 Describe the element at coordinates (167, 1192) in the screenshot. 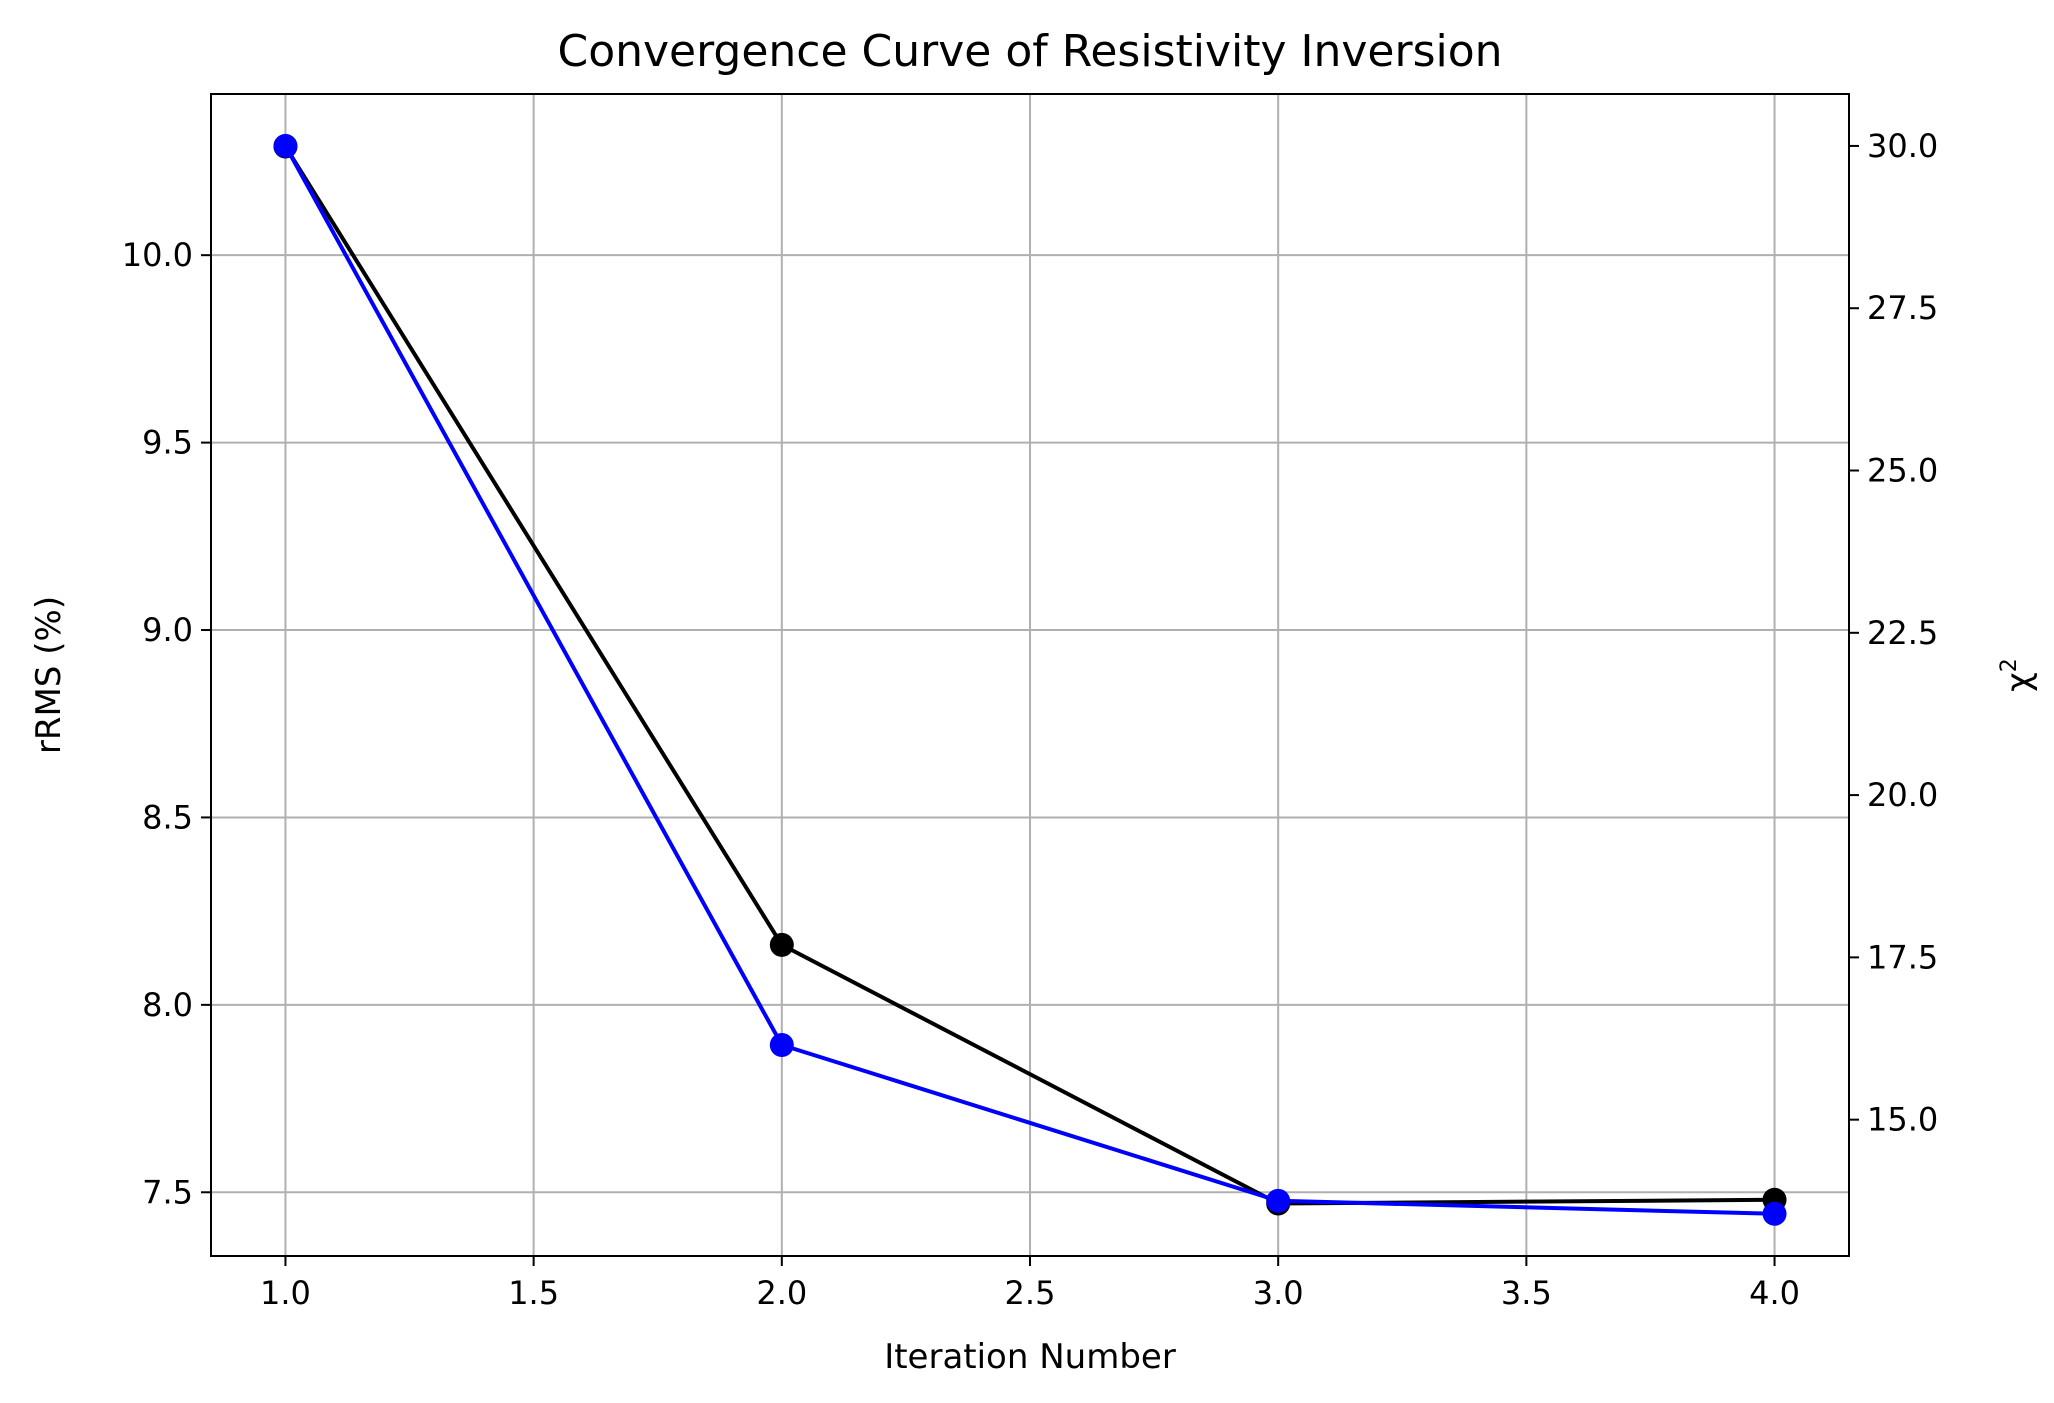

I see `y-left-tick-label: 7.5` at that location.